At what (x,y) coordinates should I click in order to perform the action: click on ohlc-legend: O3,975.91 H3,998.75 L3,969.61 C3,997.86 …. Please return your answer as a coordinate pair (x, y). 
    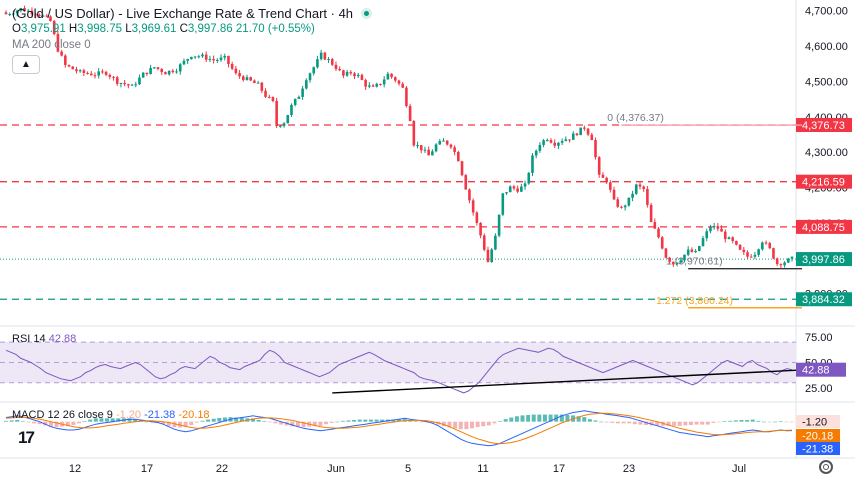
    Looking at the image, I should click on (163, 29).